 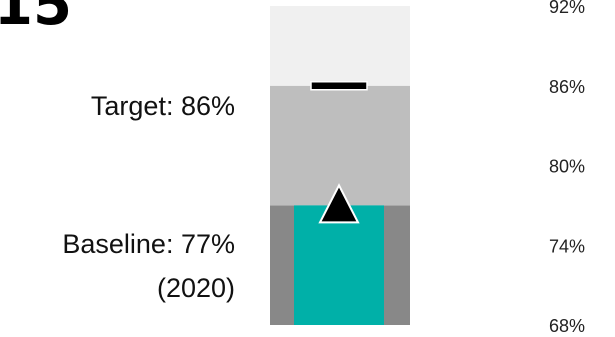 I want to click on y-tick-label: 80%, so click(x=567, y=167).